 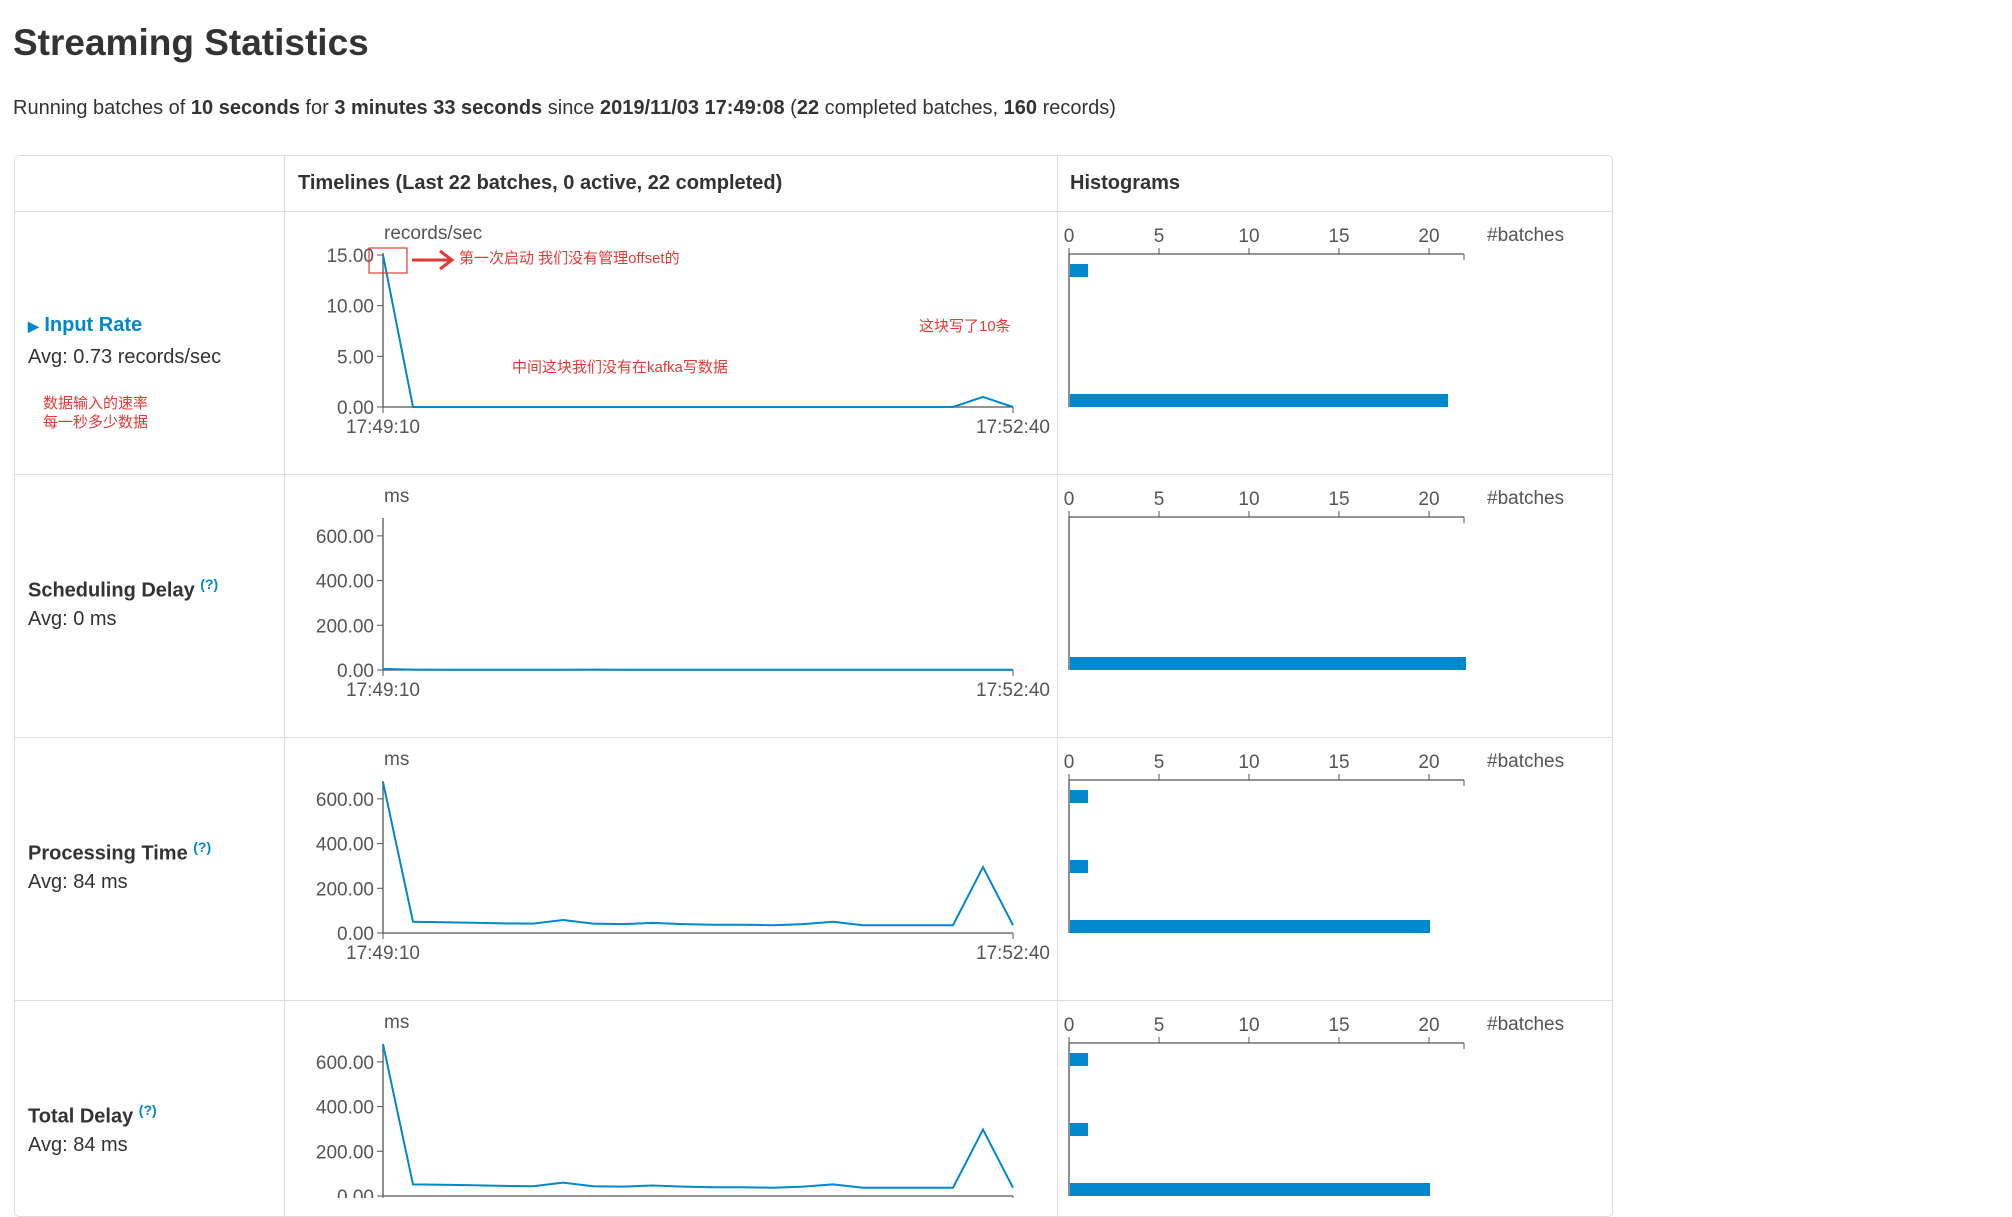 I want to click on metric-input-rate: ▶ Input Rate, so click(x=85, y=325).